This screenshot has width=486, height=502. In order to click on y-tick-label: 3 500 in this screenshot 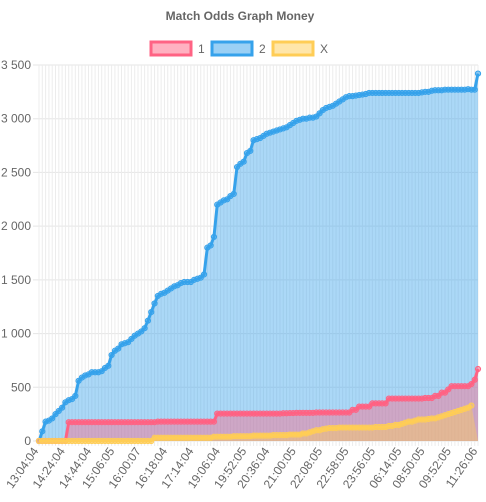, I will do `click(16, 65)`.